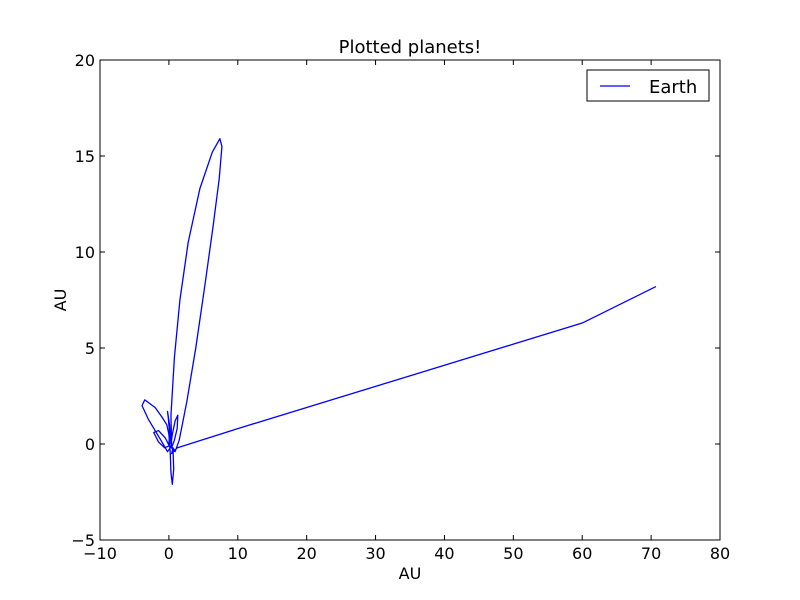  What do you see at coordinates (410, 47) in the screenshot?
I see `chart-title: Plotted planets!` at bounding box center [410, 47].